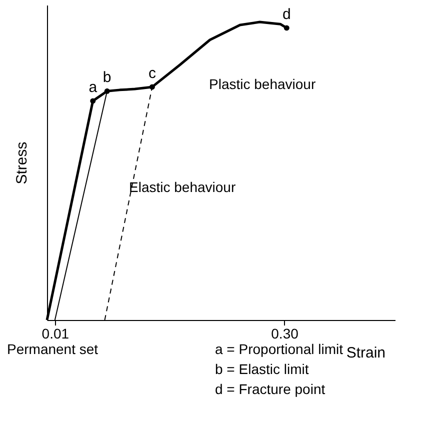  Describe the element at coordinates (107, 77) in the screenshot. I see `annotation: b` at that location.